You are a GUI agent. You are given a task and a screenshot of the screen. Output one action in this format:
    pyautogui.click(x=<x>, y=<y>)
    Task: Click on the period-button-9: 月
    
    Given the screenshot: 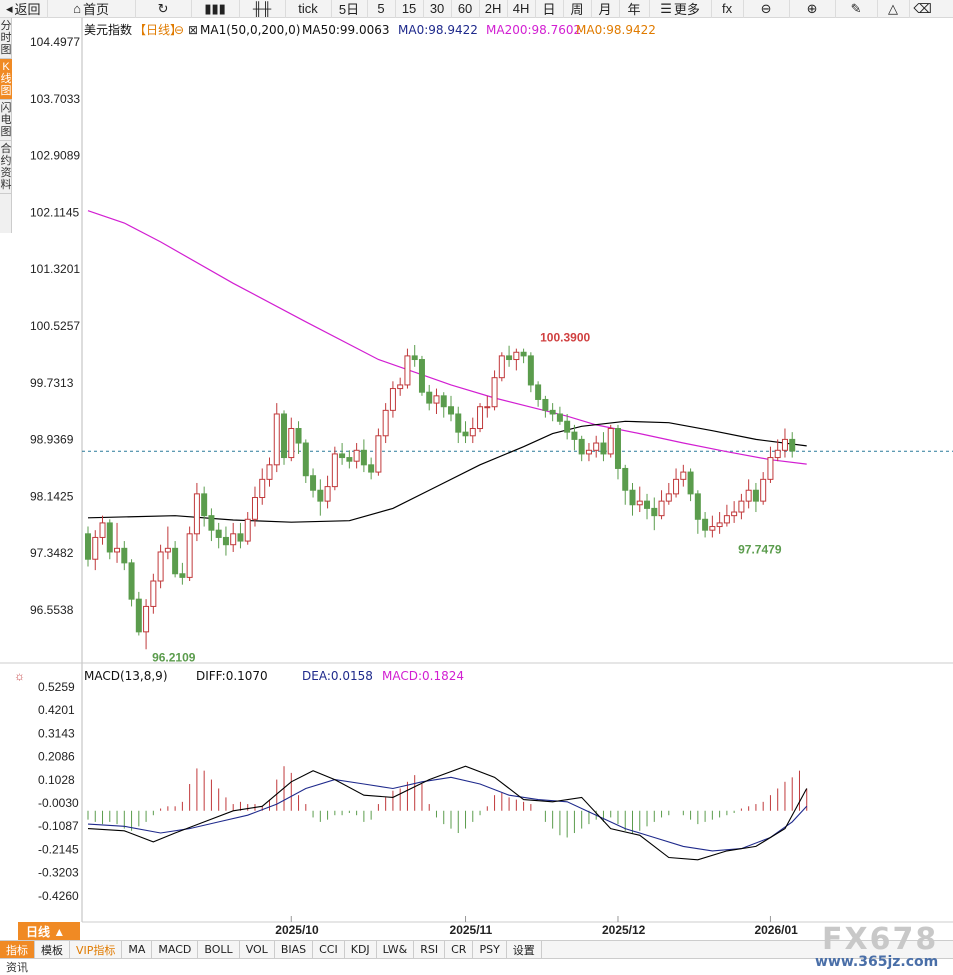 What is the action you would take?
    pyautogui.click(x=606, y=9)
    